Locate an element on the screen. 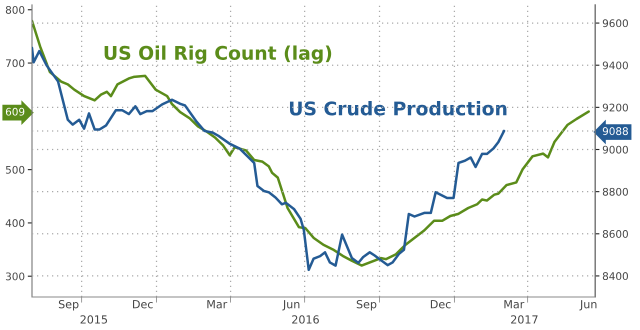  x2-tick-label: 2015 is located at coordinates (94, 319).